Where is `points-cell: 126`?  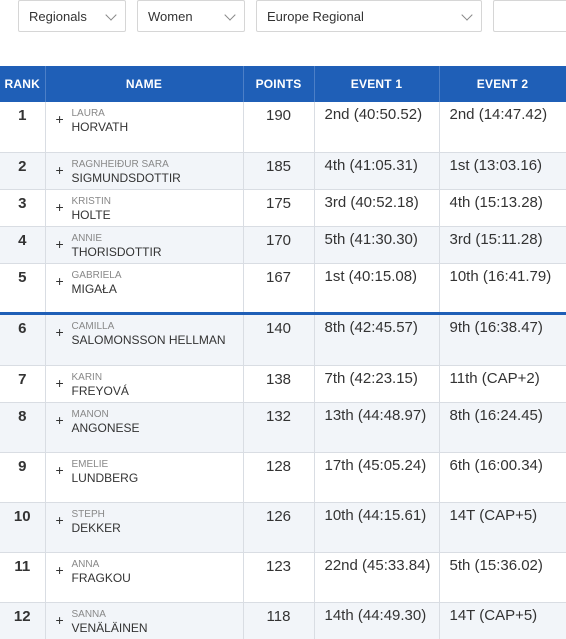
points-cell: 126 is located at coordinates (279, 527).